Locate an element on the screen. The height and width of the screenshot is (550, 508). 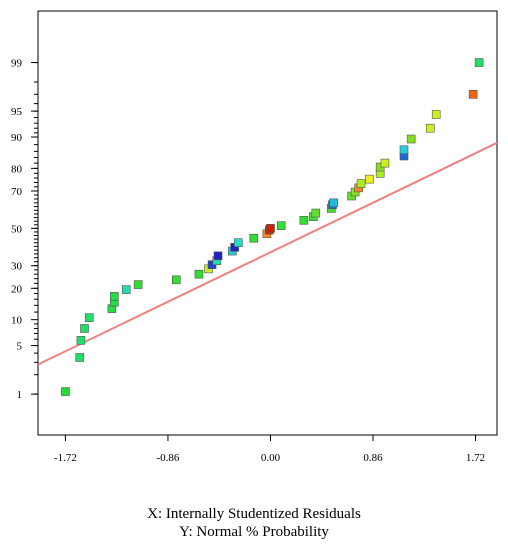
y-tick-label: 95 is located at coordinates (17, 112).